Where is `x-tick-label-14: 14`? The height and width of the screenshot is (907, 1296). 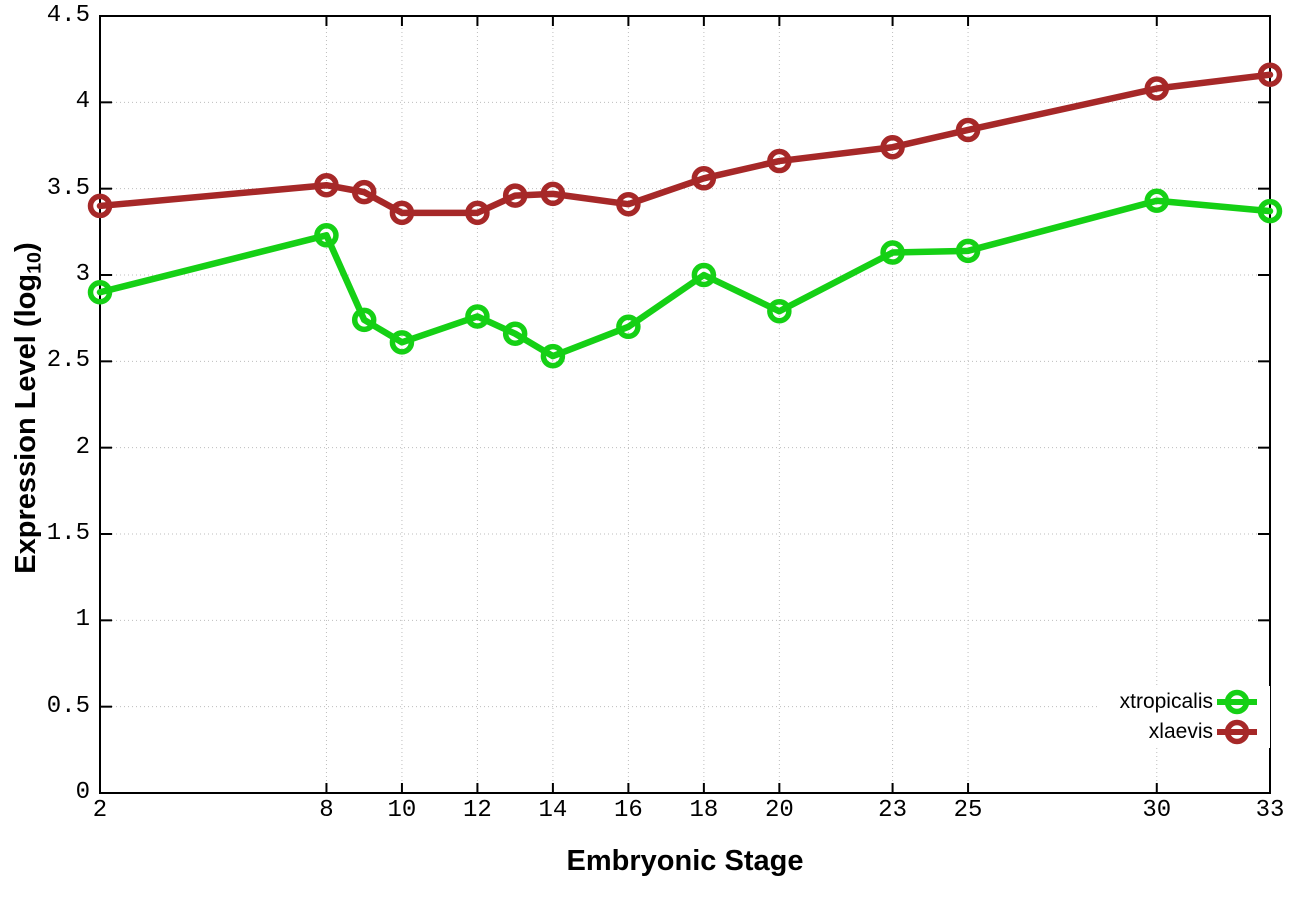
x-tick-label-14: 14 is located at coordinates (553, 810).